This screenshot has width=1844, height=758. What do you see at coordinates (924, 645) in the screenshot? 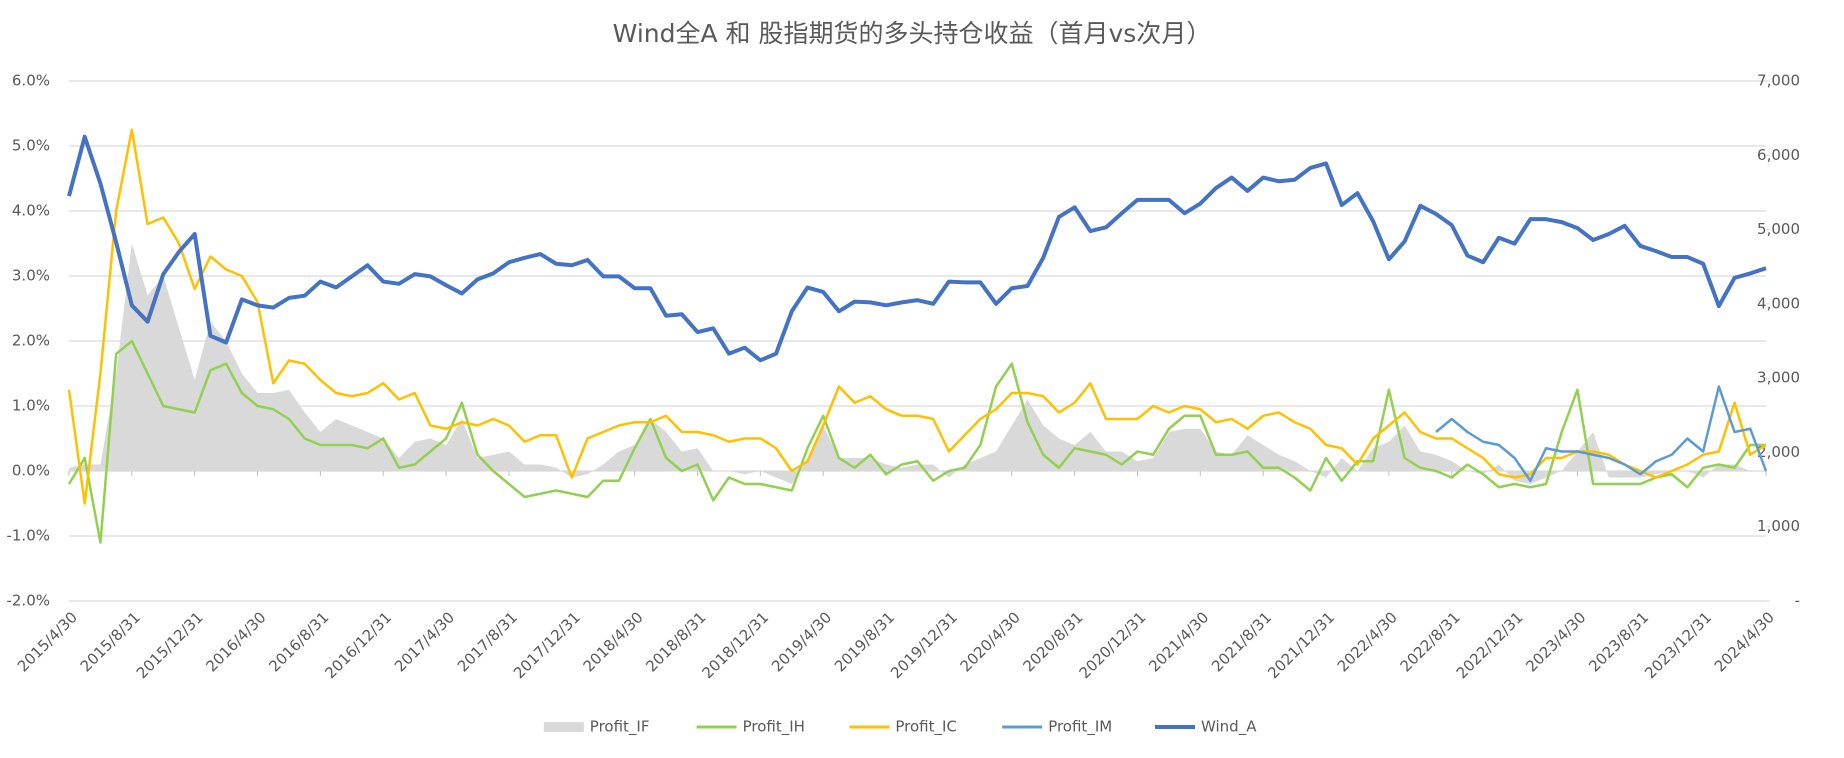
I see `x-tick-label: 2019/12/31` at bounding box center [924, 645].